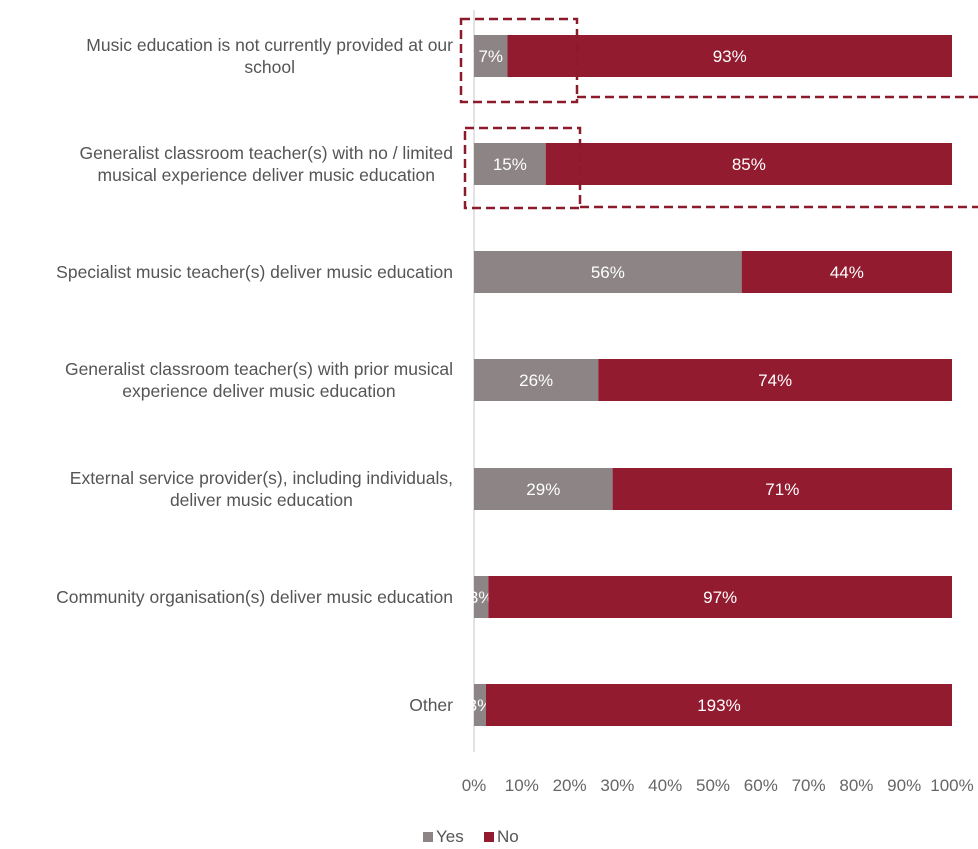 This screenshot has height=849, width=978. I want to click on category-label-0-line-1: school, so click(269, 67).